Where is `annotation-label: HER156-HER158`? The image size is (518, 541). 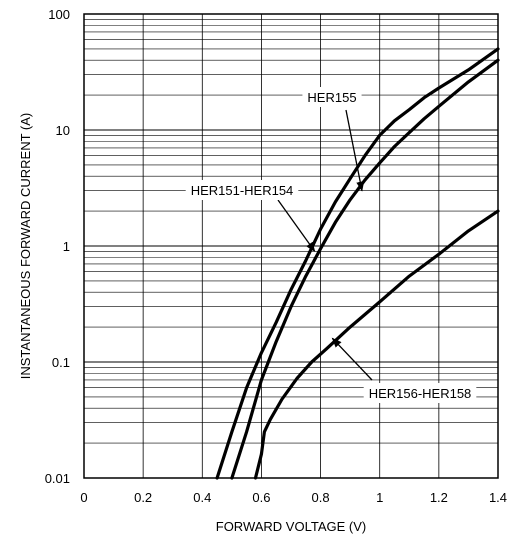 annotation-label: HER156-HER158 is located at coordinates (420, 393).